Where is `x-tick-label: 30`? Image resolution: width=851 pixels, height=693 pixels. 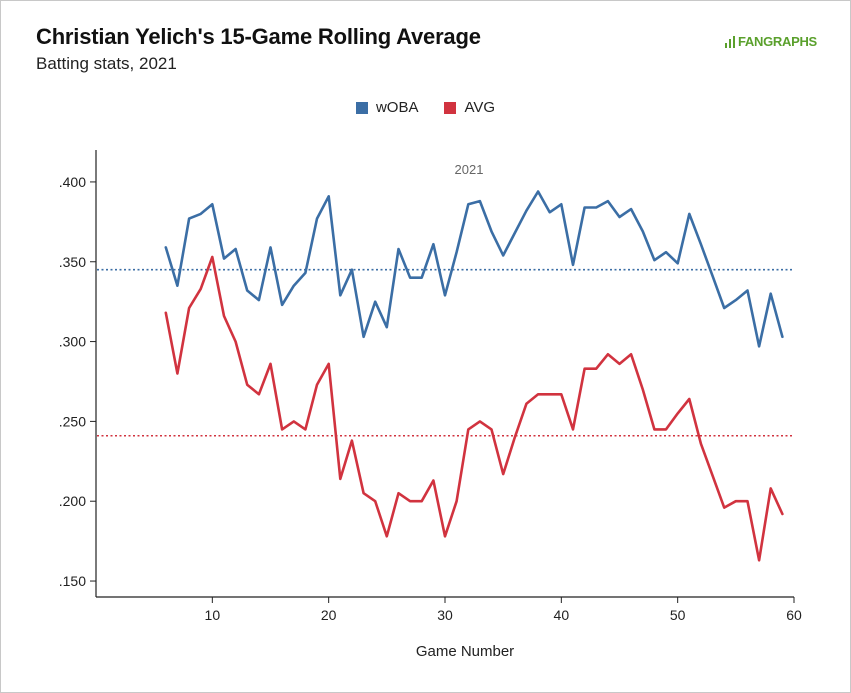
x-tick-label: 30 is located at coordinates (445, 615).